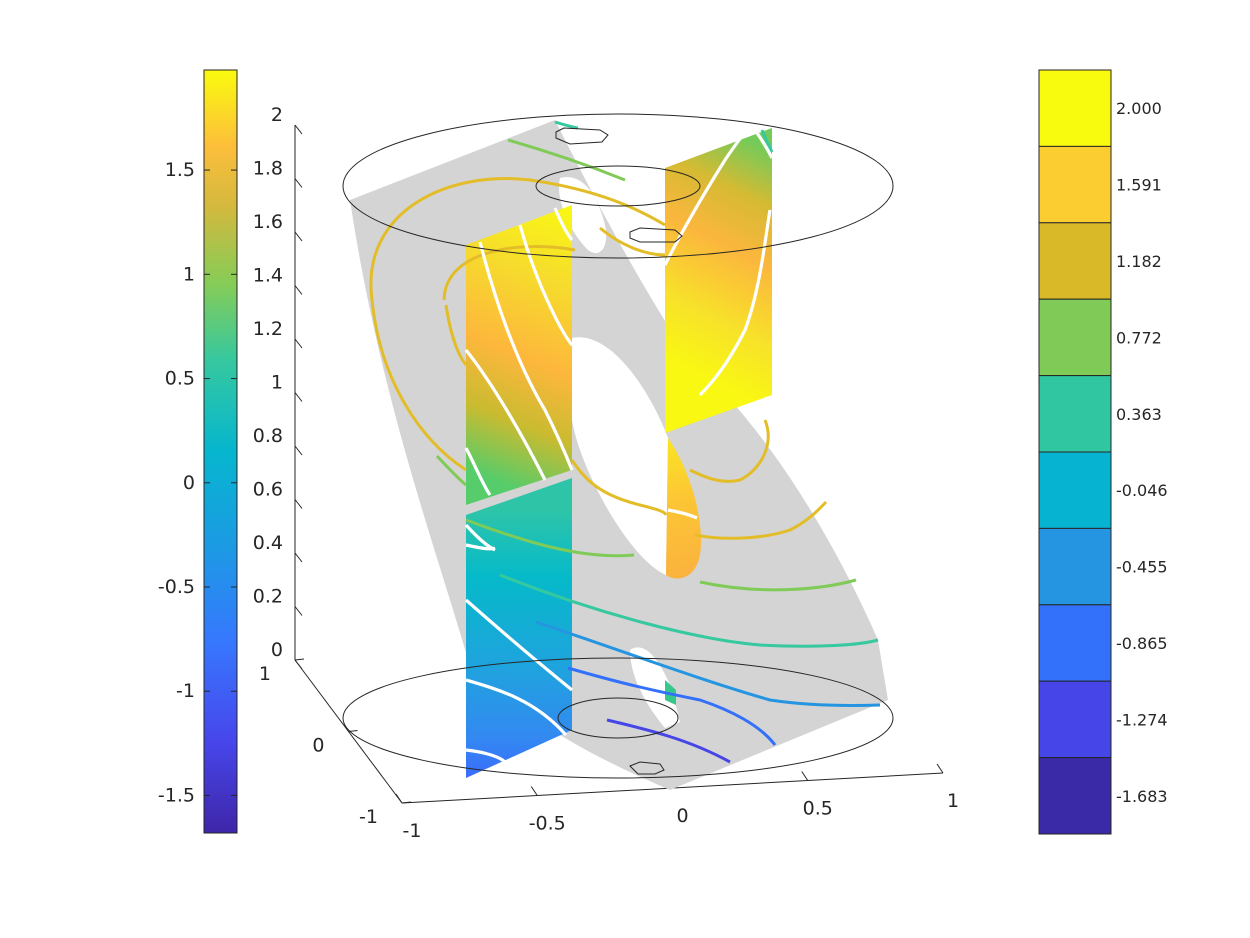 The width and height of the screenshot is (1250, 938). What do you see at coordinates (189, 483) in the screenshot?
I see `left-colorbar-tick-label: 0` at bounding box center [189, 483].